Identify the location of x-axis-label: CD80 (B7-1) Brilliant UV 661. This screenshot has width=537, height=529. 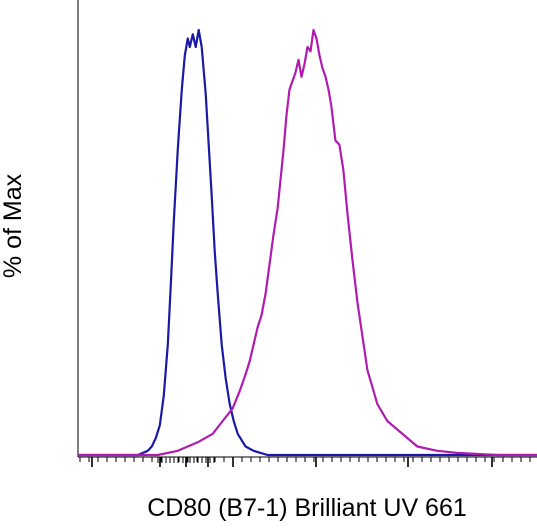
(307, 508).